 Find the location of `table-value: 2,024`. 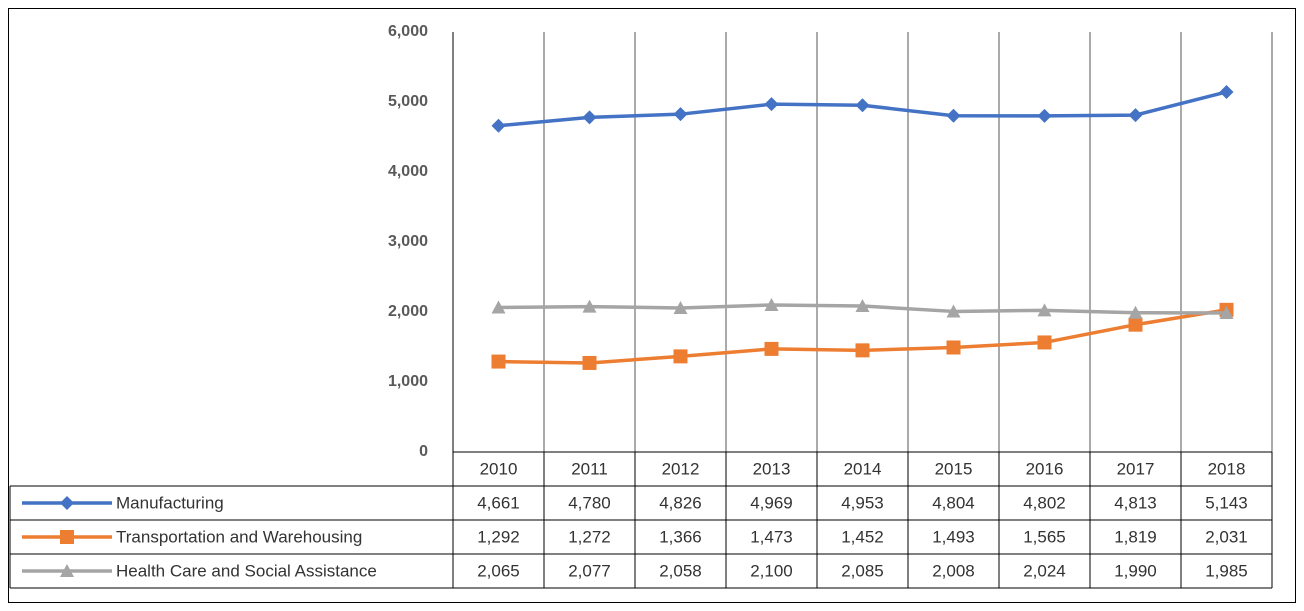

table-value: 2,024 is located at coordinates (1044, 570).